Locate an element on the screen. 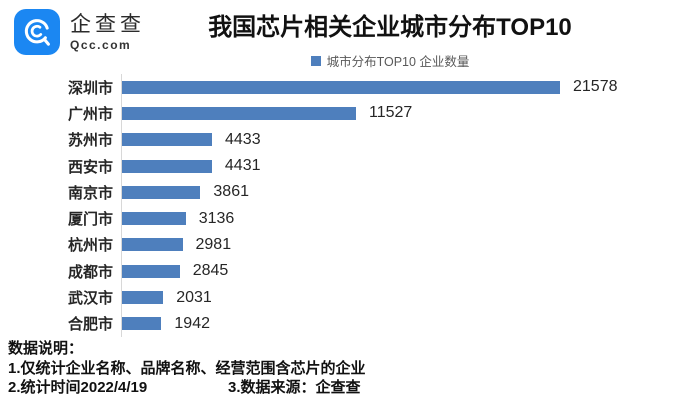 This screenshot has width=681, height=414. city-label: 苏州市 is located at coordinates (90, 141).